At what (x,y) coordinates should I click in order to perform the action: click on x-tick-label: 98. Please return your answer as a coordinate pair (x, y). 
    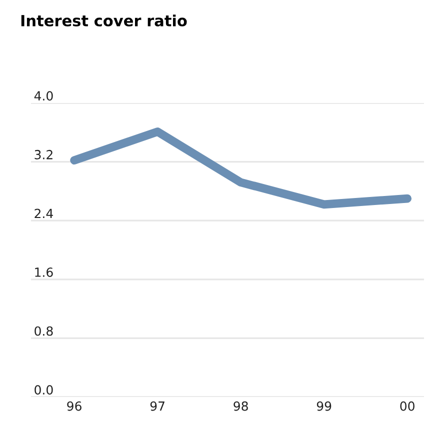
    Looking at the image, I should click on (241, 406).